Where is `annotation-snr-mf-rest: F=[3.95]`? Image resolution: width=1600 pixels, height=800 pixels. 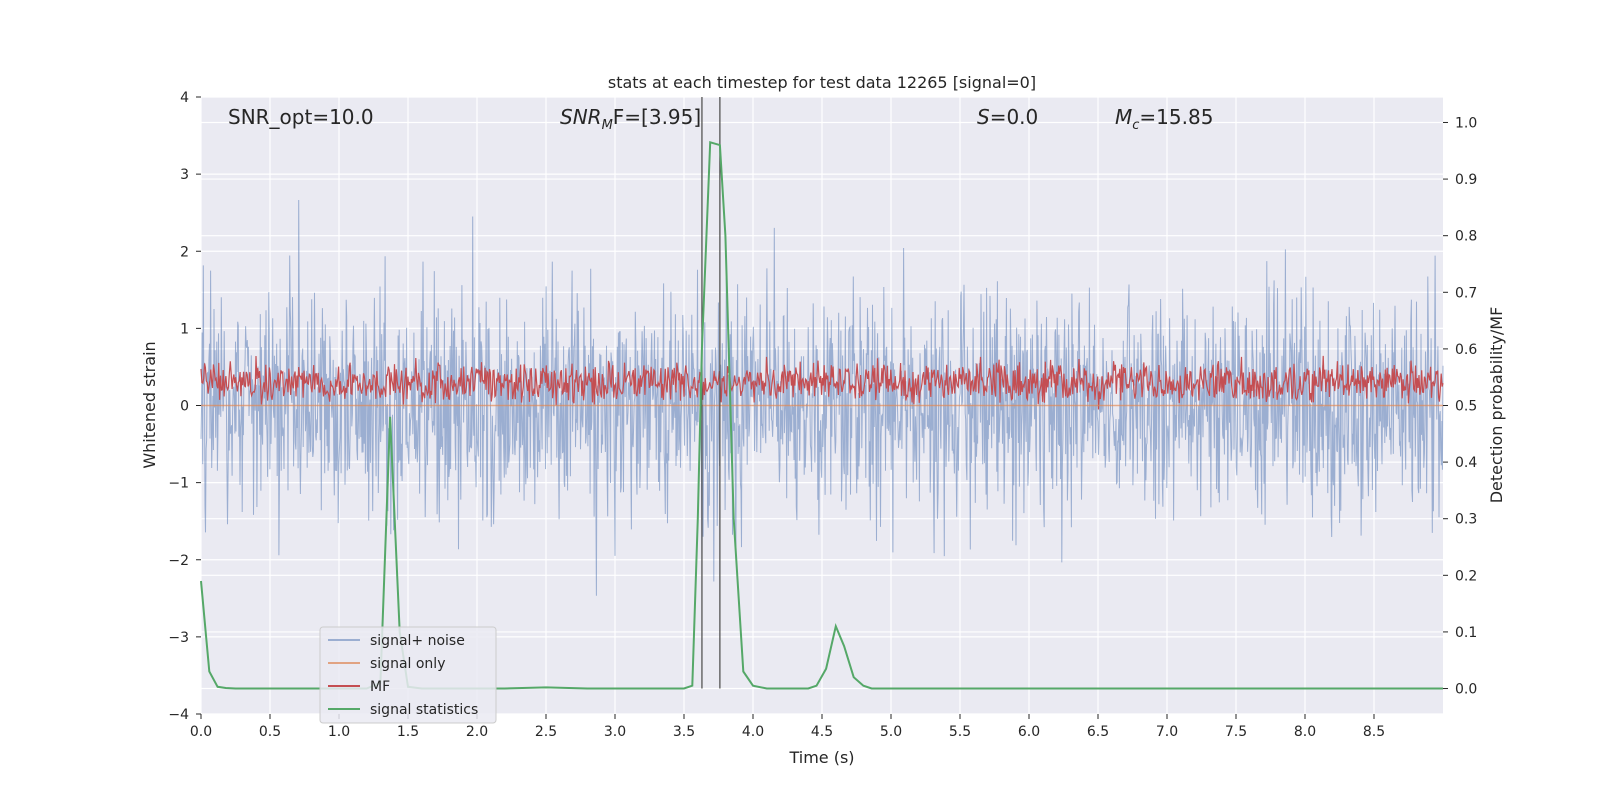
annotation-snr-mf-rest: F=[3.95] is located at coordinates (657, 117).